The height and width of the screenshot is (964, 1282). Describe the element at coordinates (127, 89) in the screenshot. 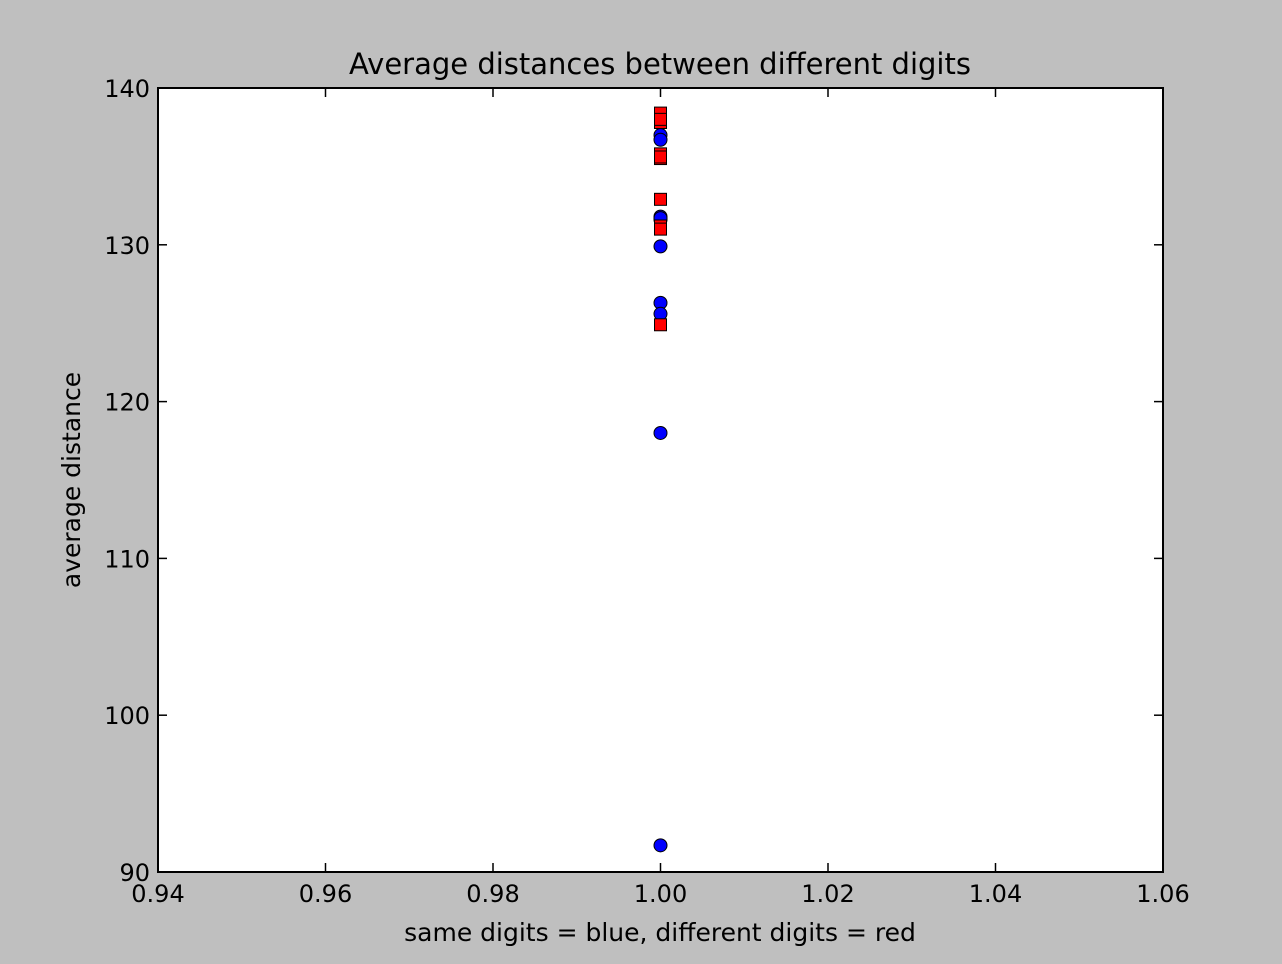

I see `y-tick-label: 140` at that location.